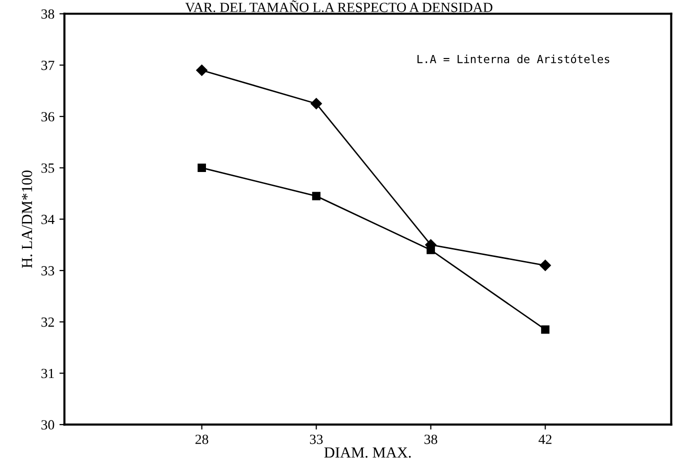 This screenshot has height=459, width=678. I want to click on x-axis-title: DIAM. MAX., so click(367, 452).